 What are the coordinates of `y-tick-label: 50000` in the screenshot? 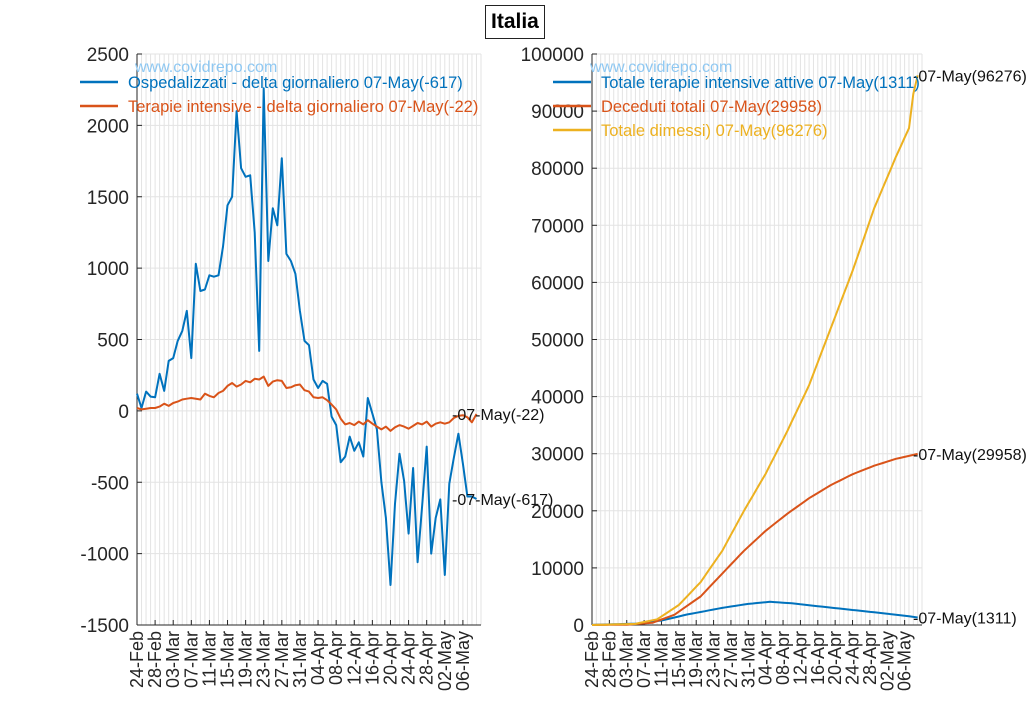 It's located at (557, 341).